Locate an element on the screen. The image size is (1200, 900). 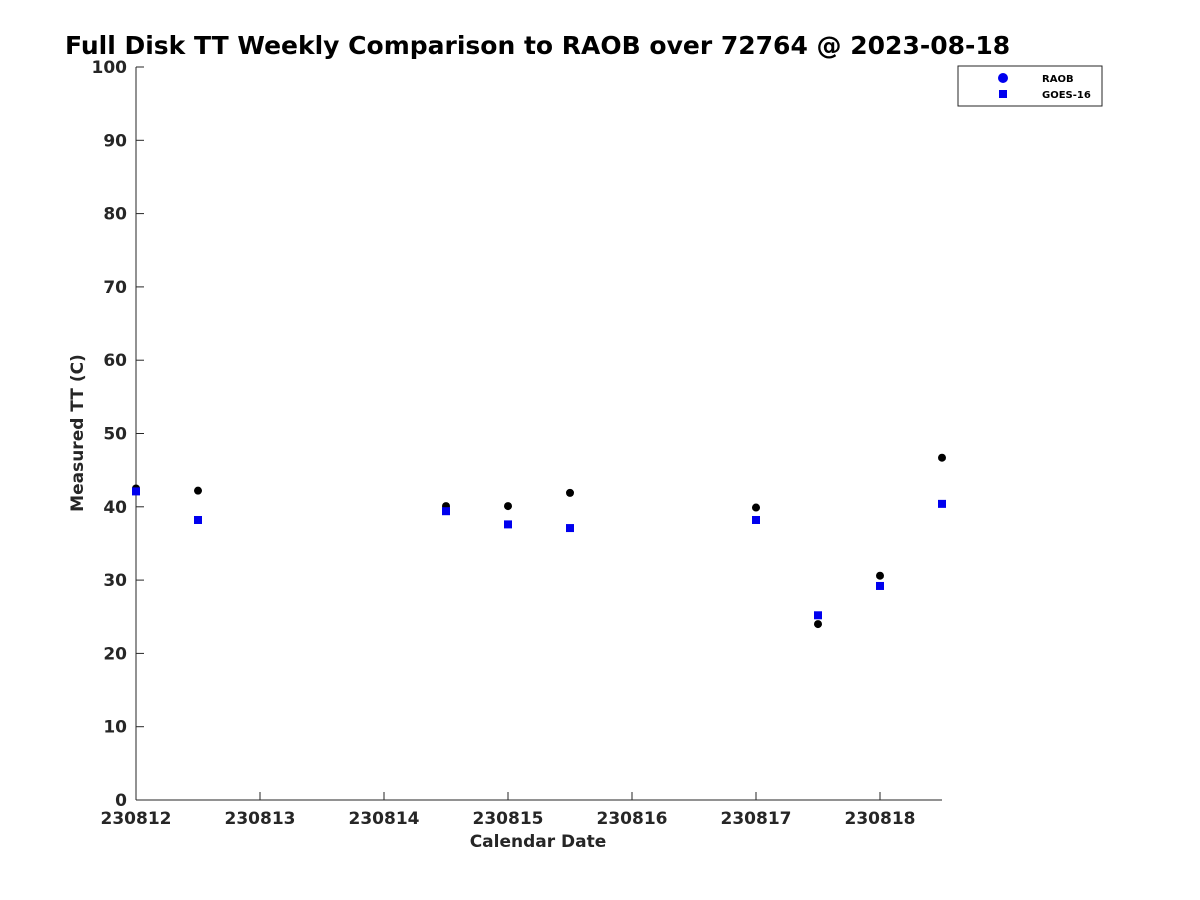
y-tick-label: 90 is located at coordinates (115, 141).